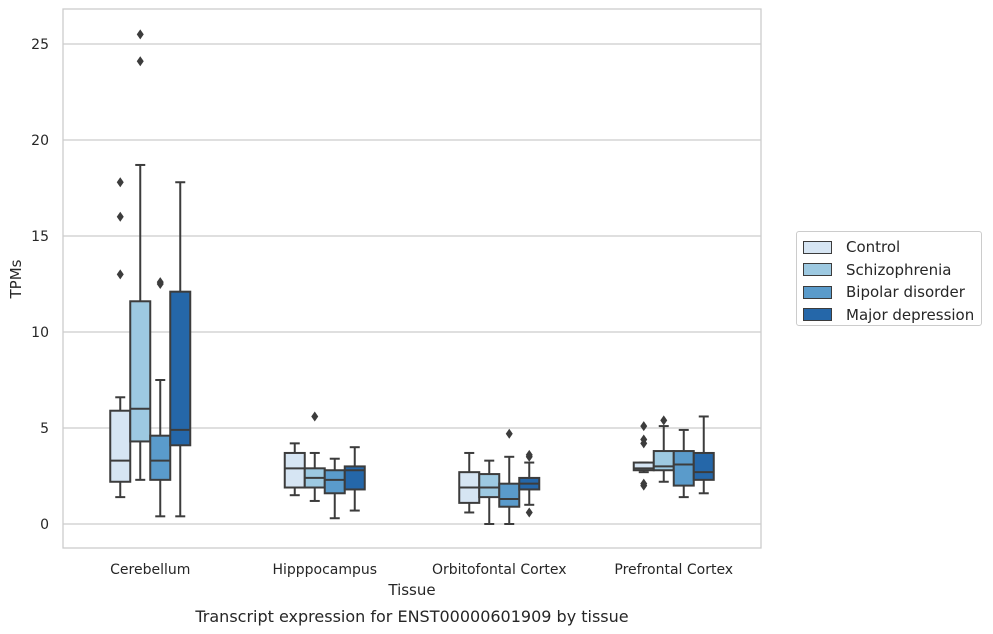 The image size is (993, 634). What do you see at coordinates (40, 237) in the screenshot?
I see `y-tick-label: 15` at bounding box center [40, 237].